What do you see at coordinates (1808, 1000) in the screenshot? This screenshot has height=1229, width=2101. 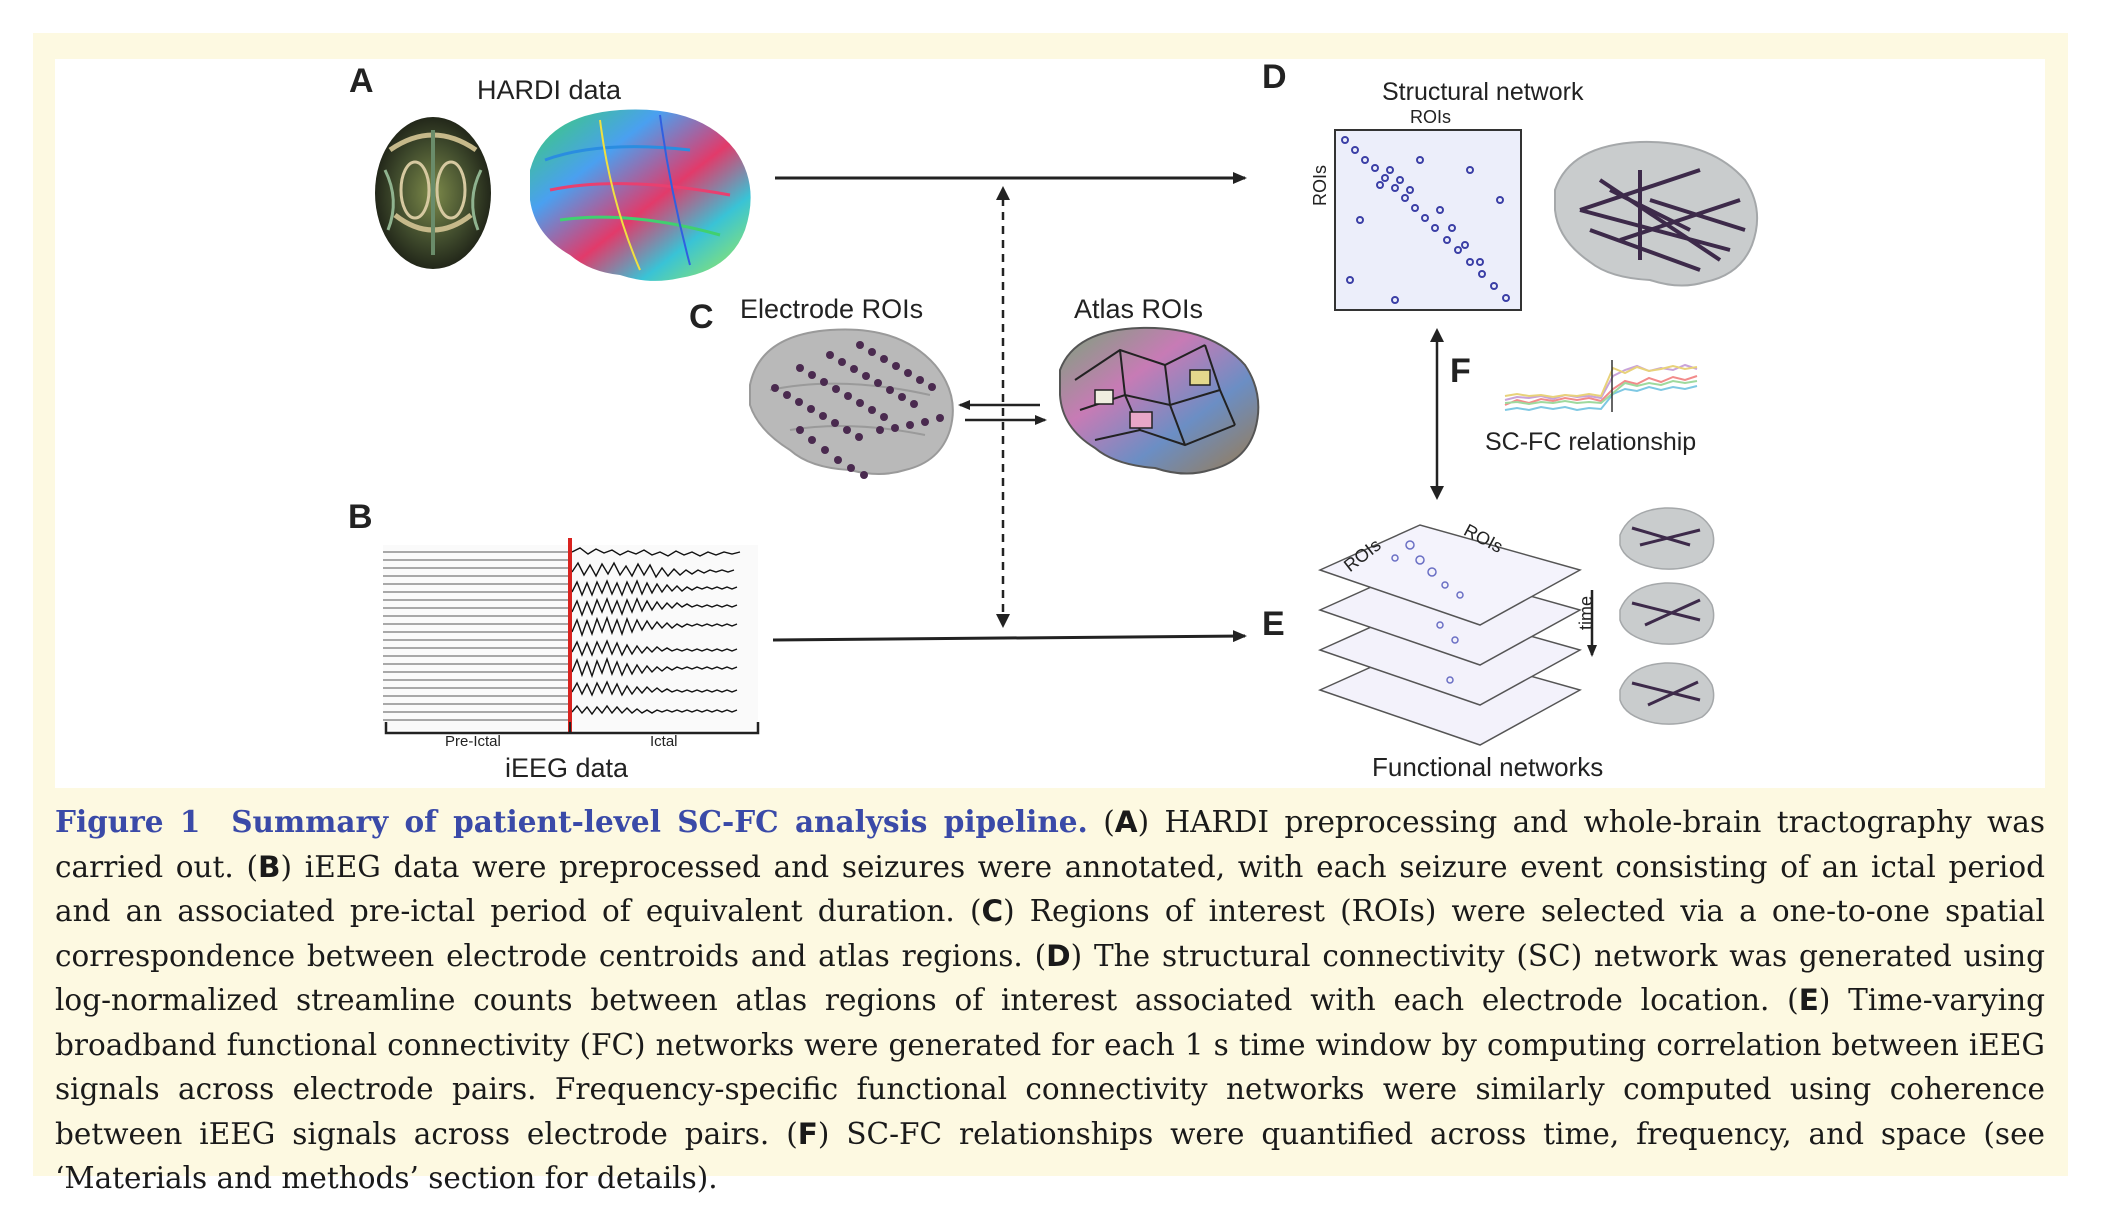 I see `caption-key-e: E` at bounding box center [1808, 1000].